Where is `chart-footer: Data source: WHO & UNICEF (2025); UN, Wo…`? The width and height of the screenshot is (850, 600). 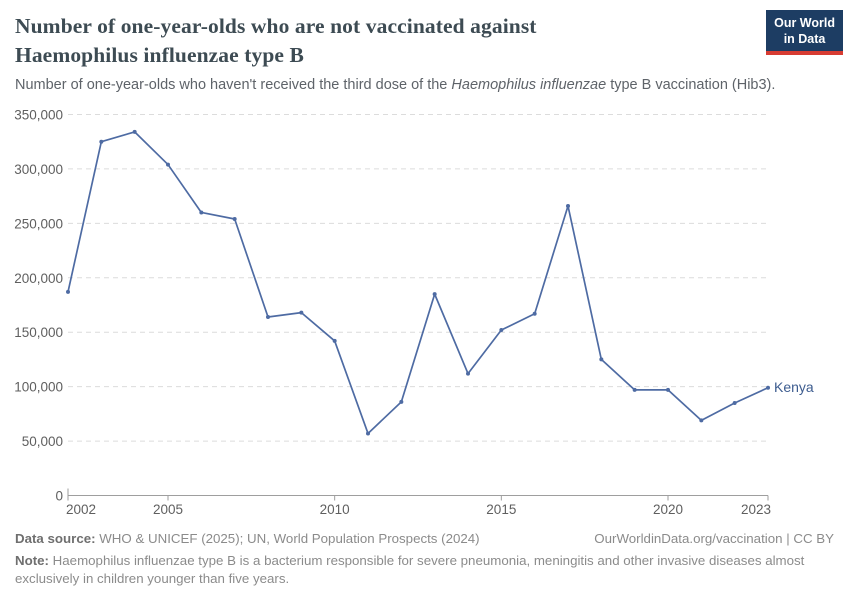 chart-footer: Data source: WHO & UNICEF (2025); UN, Wo… is located at coordinates (424, 559).